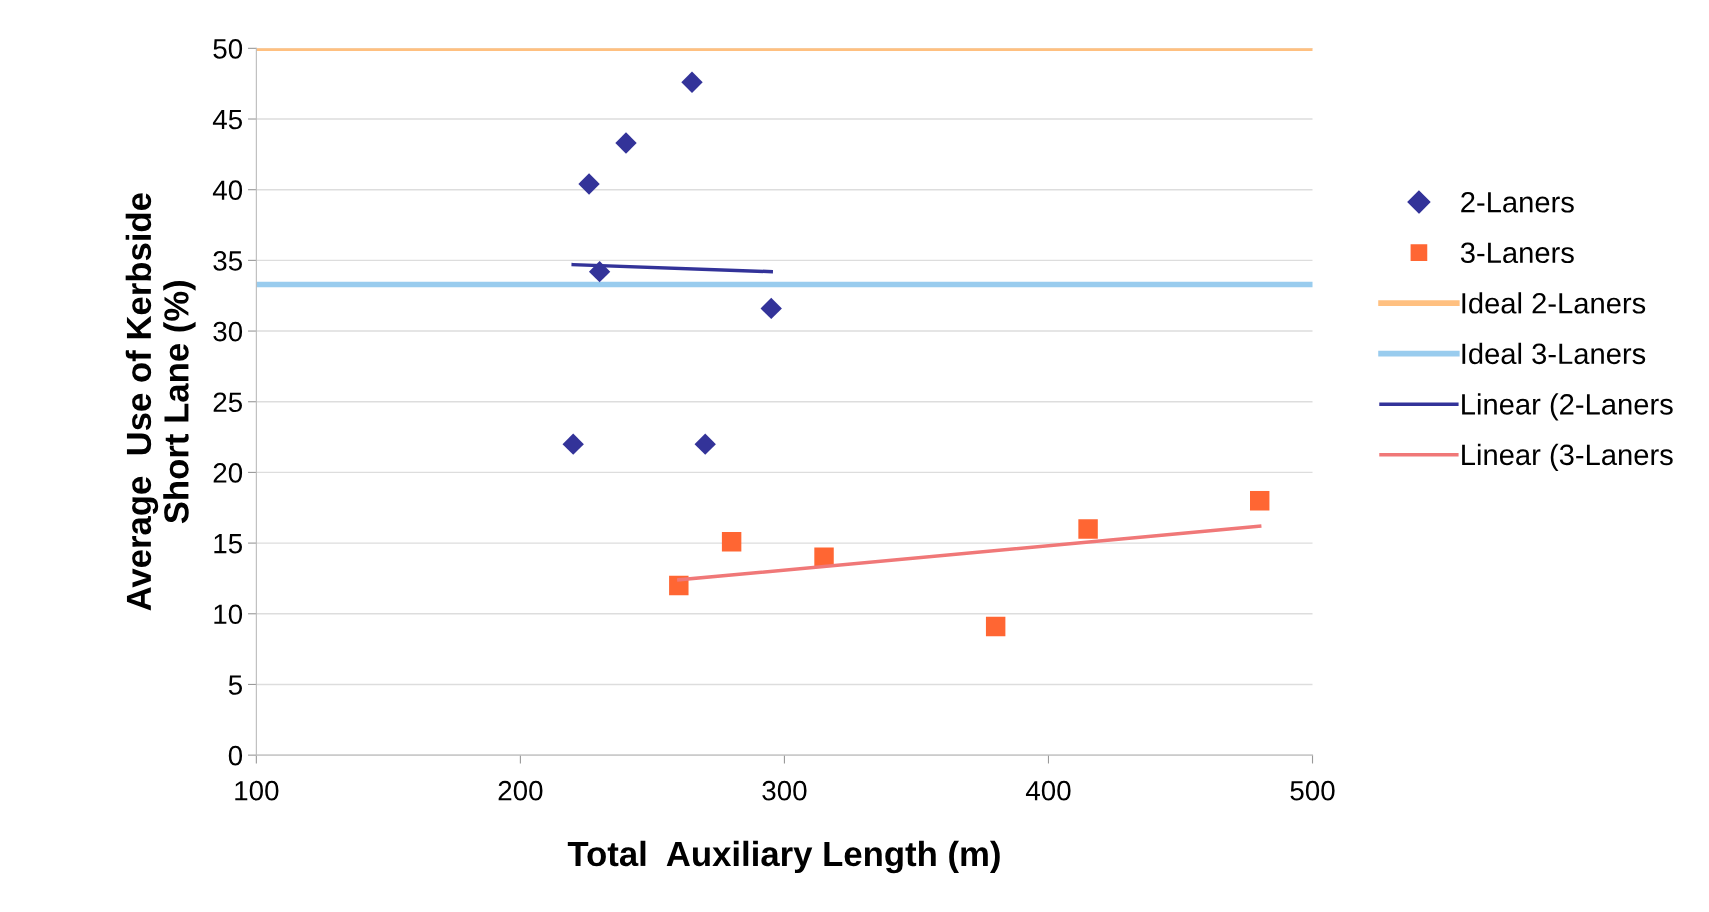  What do you see at coordinates (235, 755) in the screenshot?
I see `y-tick-label: 0` at bounding box center [235, 755].